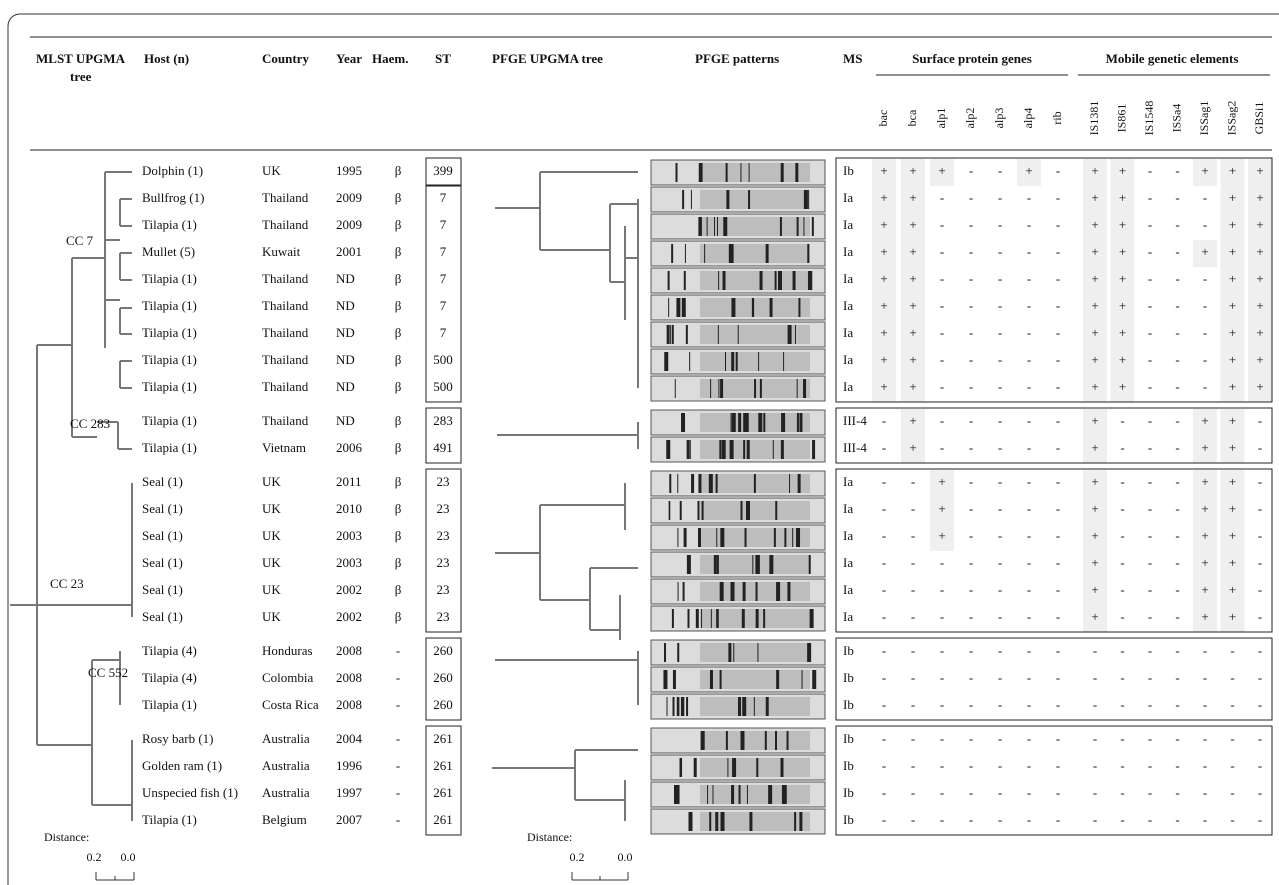 This screenshot has width=1279, height=885. I want to click on scale-label: 0.0, so click(128, 857).